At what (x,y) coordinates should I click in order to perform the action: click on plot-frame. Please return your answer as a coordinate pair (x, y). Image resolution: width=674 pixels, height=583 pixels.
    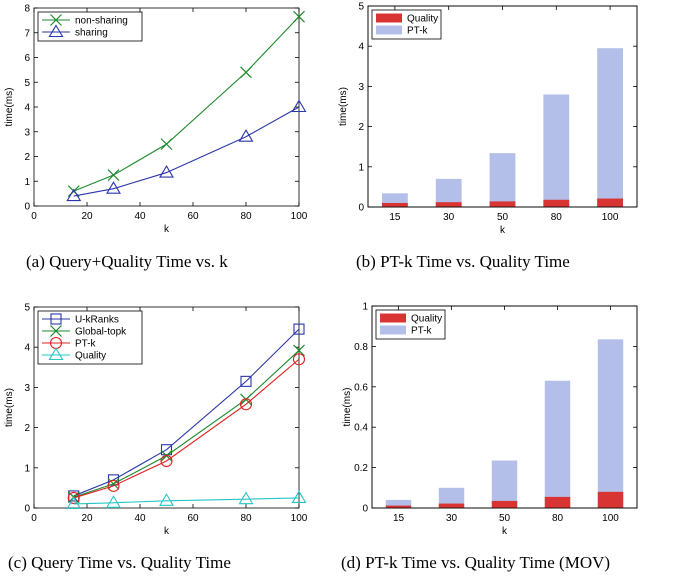
    Looking at the image, I should click on (166, 407).